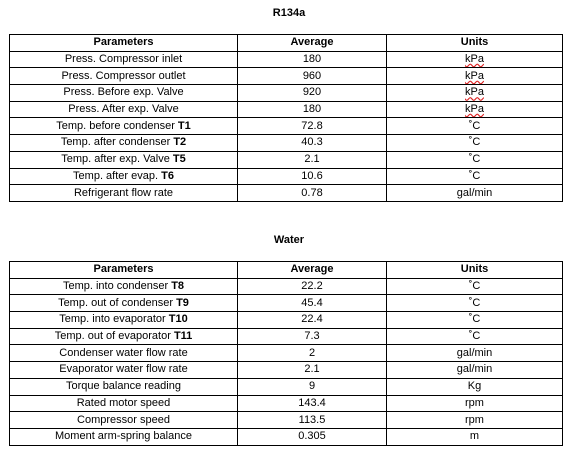 This screenshot has width=578, height=454. Describe the element at coordinates (312, 126) in the screenshot. I see `average-cell: 72.8` at that location.